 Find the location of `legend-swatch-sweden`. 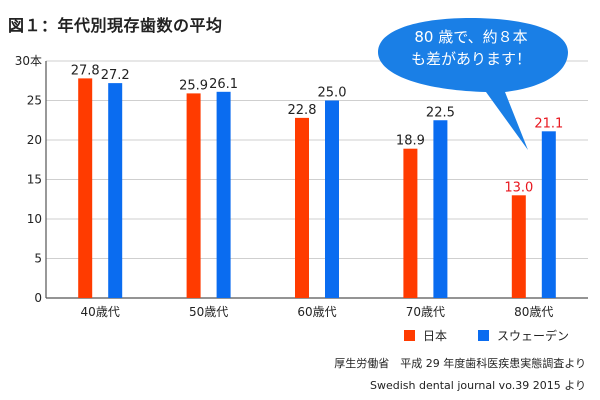

legend-swatch-sweden is located at coordinates (483, 335).